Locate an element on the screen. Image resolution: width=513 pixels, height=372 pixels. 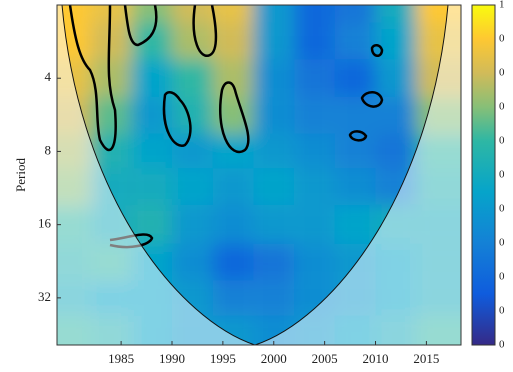
x-tick-label: 2005 is located at coordinates (325, 358).